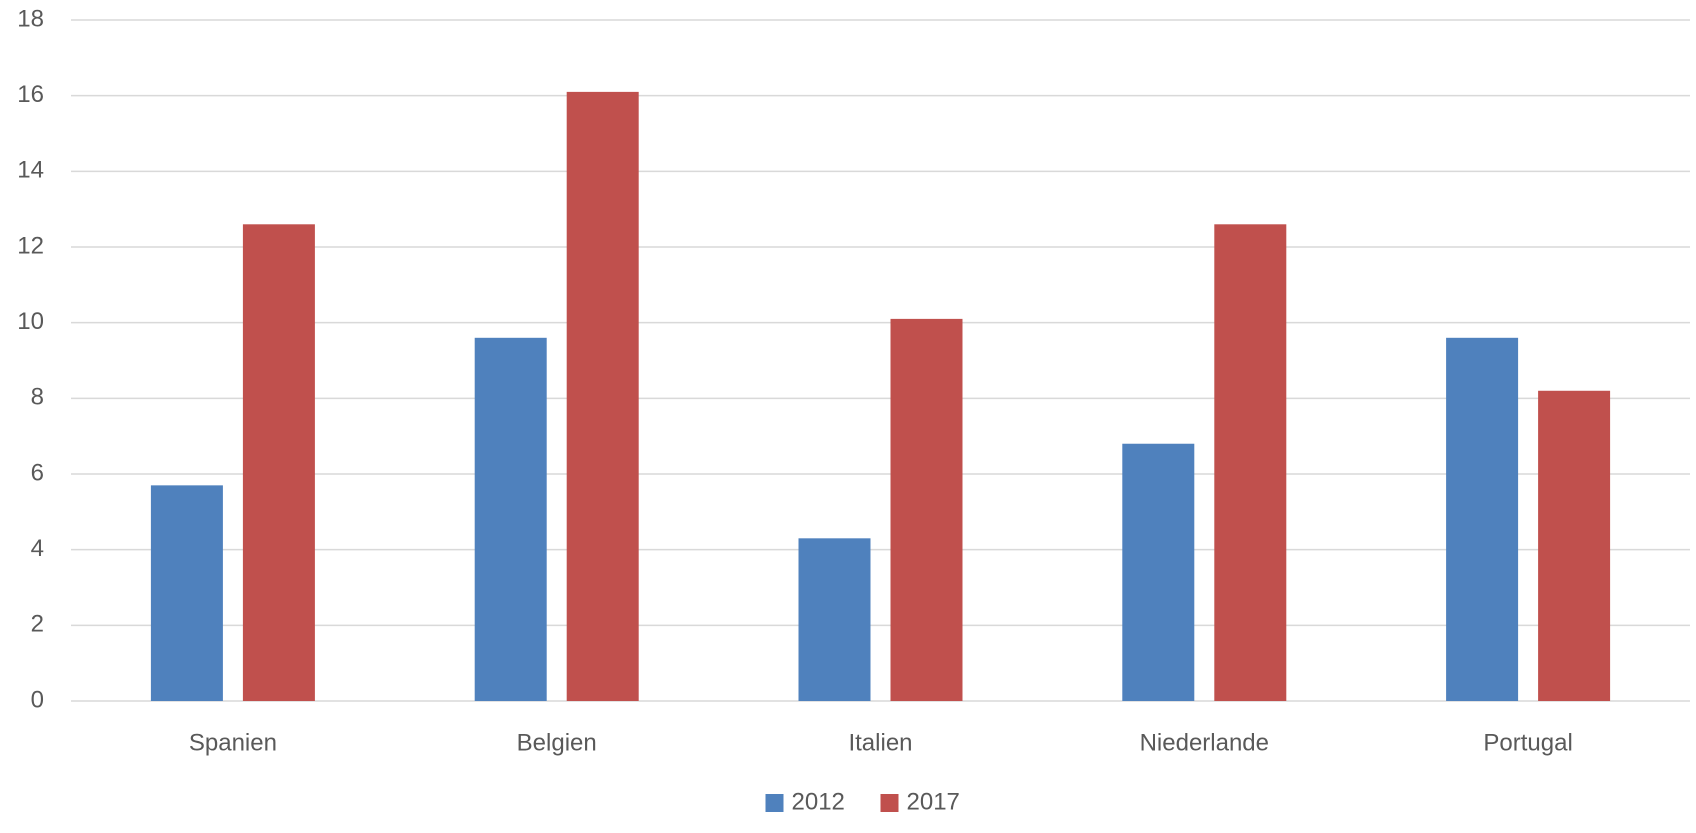 The width and height of the screenshot is (1696, 833). What do you see at coordinates (37, 624) in the screenshot?
I see `y-tick-label: 2` at bounding box center [37, 624].